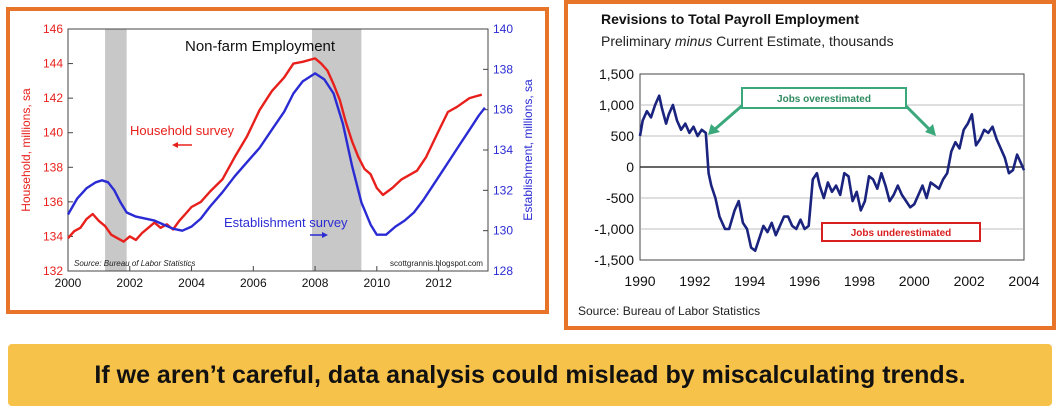 The height and width of the screenshot is (411, 1059). I want to click on x-tick-label: 2010, so click(376, 283).